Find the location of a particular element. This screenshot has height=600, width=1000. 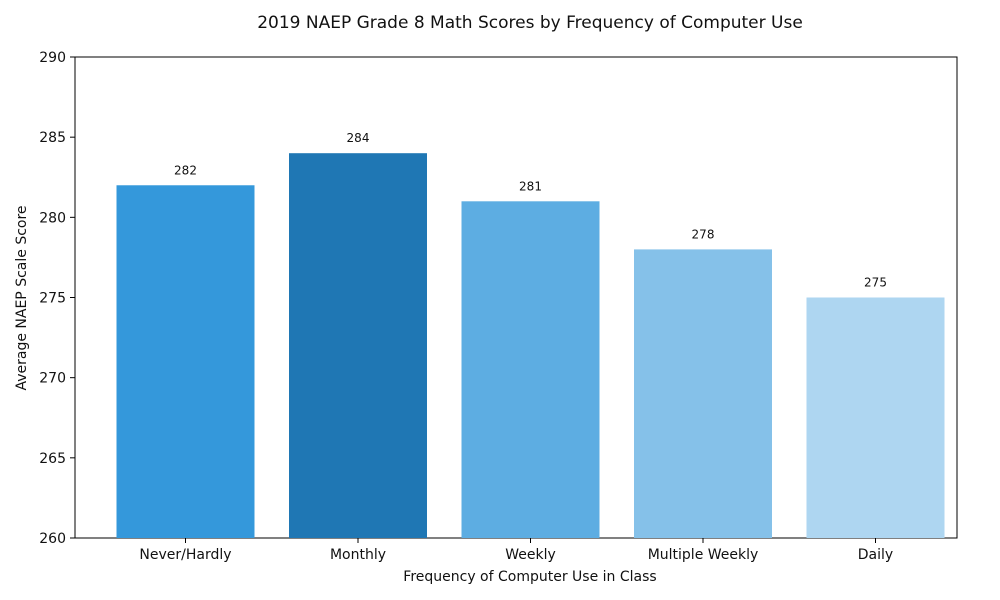

bar-value-label: 278 is located at coordinates (703, 234).